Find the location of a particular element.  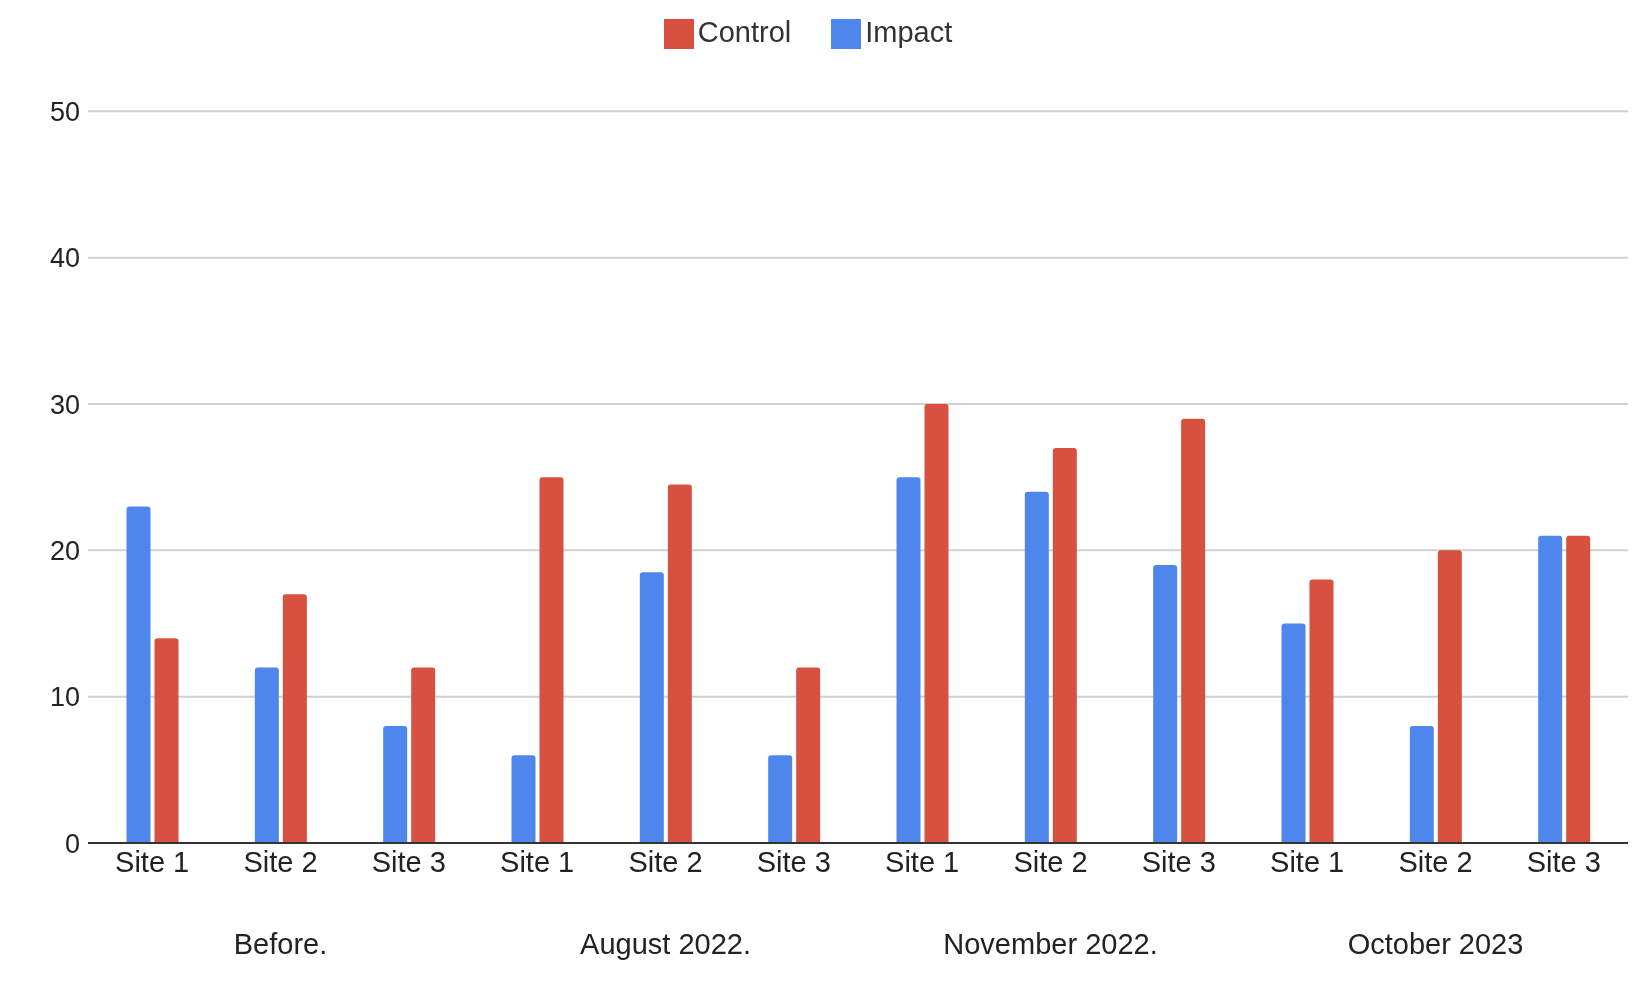

text: October 2023 is located at coordinates (1435, 944).